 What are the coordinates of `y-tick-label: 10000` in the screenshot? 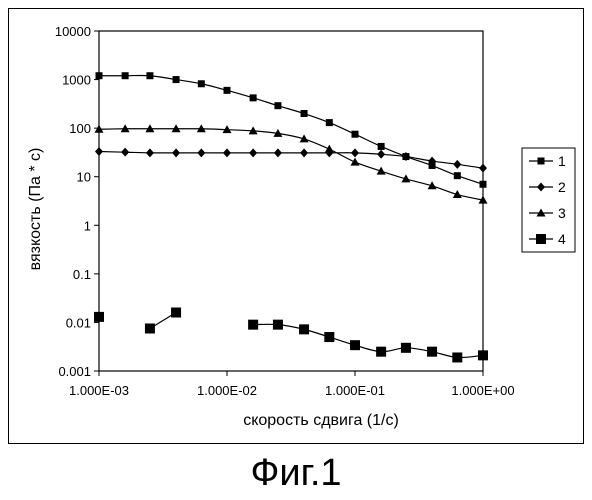 It's located at (73, 31).